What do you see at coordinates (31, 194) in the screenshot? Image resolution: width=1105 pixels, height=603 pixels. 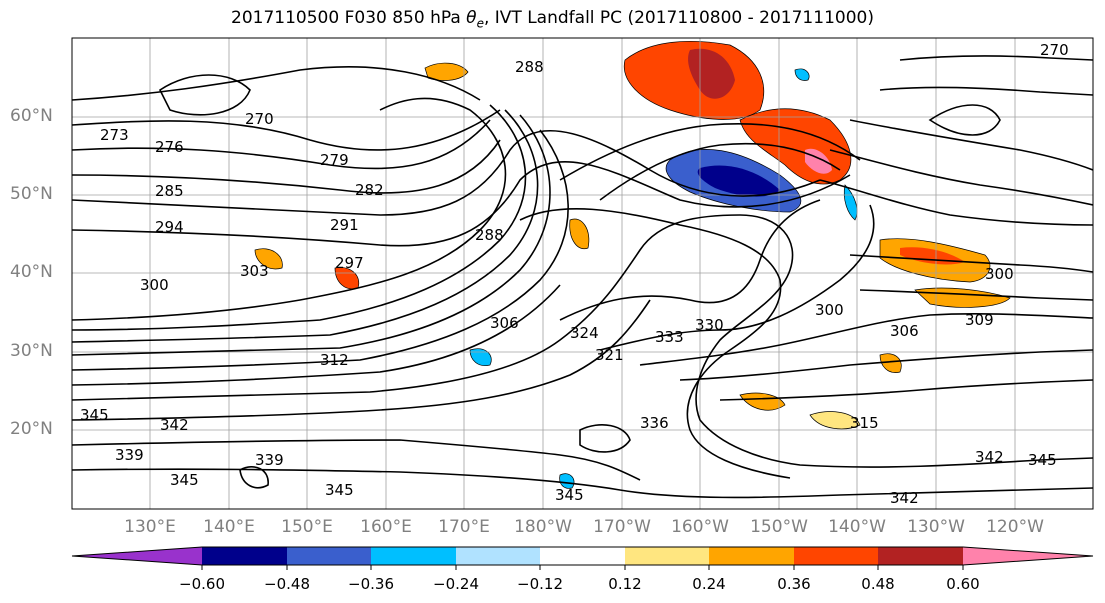 I see `lat-label: 50°N` at bounding box center [31, 194].